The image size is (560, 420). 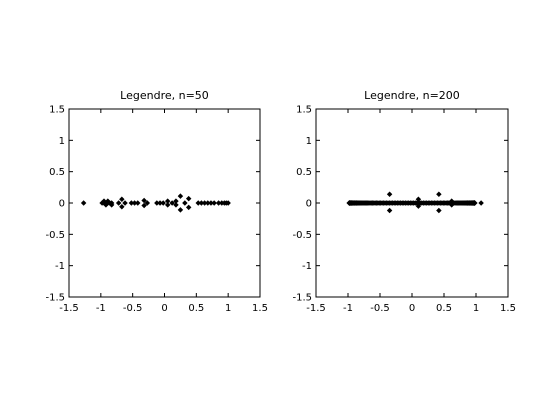 What do you see at coordinates (164, 95) in the screenshot?
I see `chart-title: Legendre, n=50` at bounding box center [164, 95].